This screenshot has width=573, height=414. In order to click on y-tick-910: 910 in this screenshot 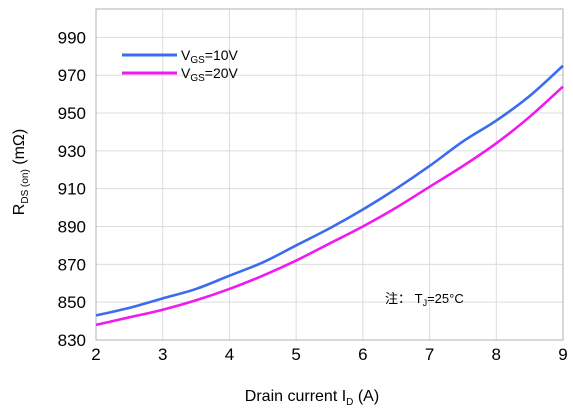, I will do `click(72, 189)`.